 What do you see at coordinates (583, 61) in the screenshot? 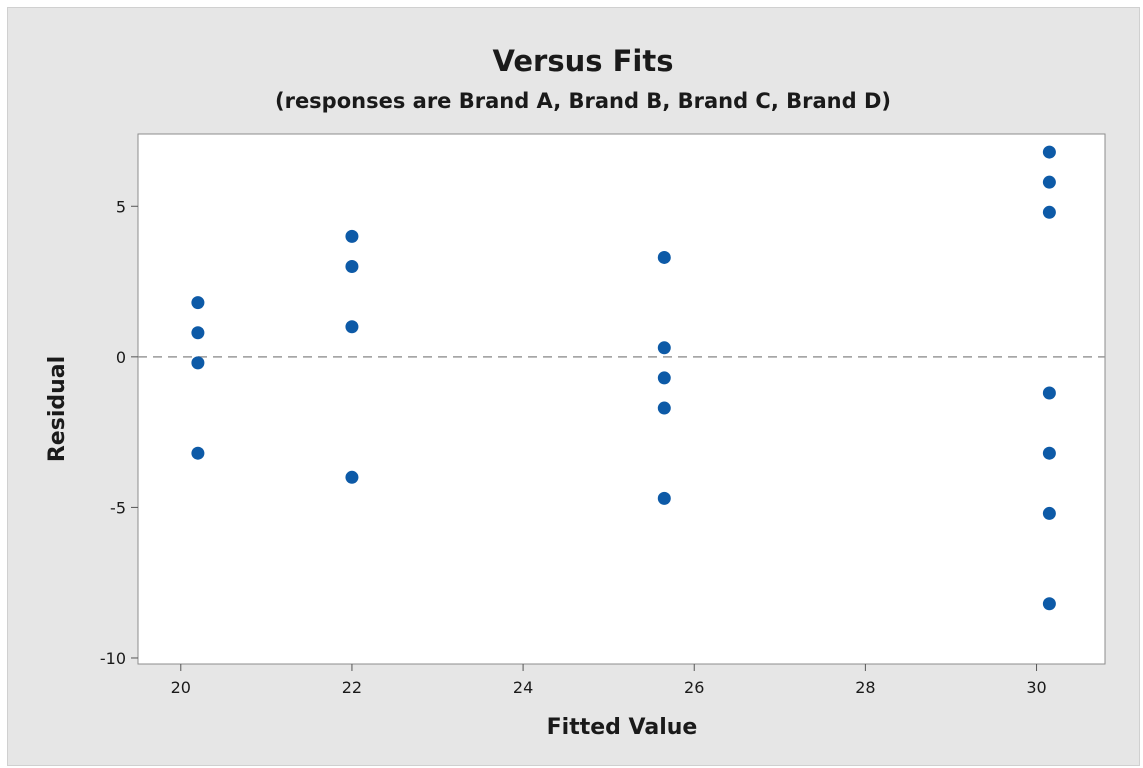
I see `chart-title: Versus Fits` at bounding box center [583, 61].